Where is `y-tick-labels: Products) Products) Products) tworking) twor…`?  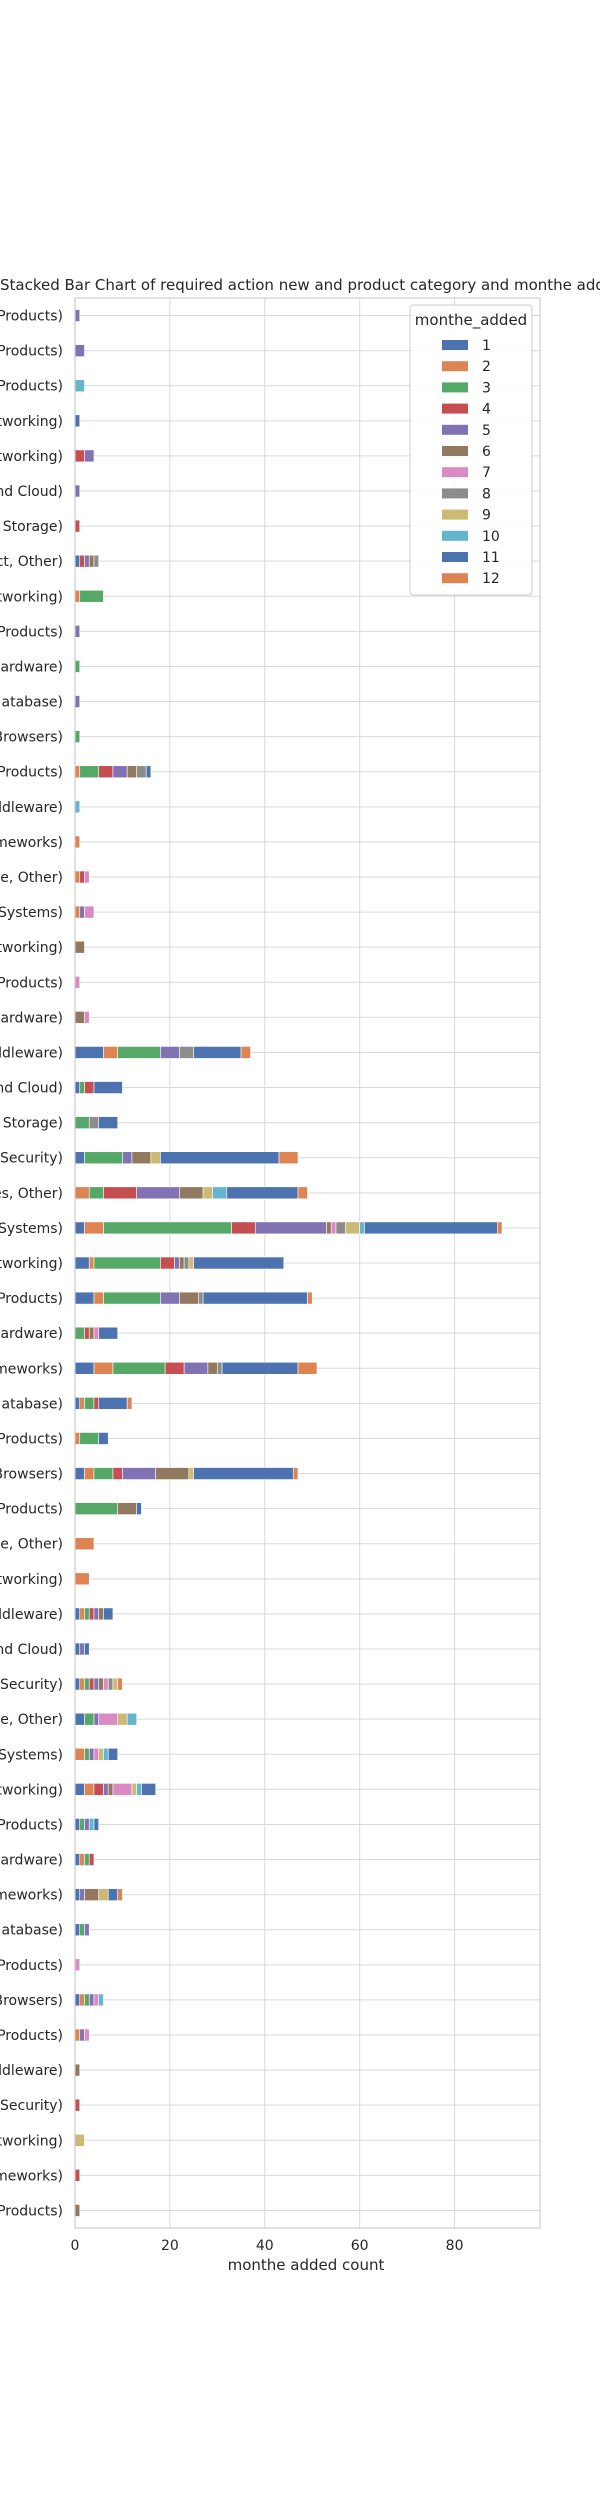 y-tick-labels: Products) Products) Products) tworking) twor… is located at coordinates (31, 1264).